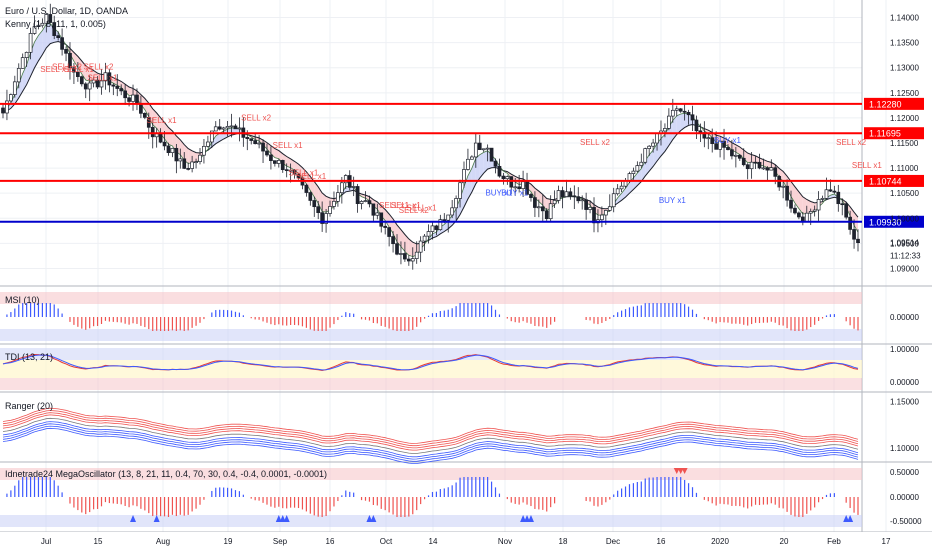 The height and width of the screenshot is (550, 932). Describe the element at coordinates (163, 541) in the screenshot. I see `x-tick-label: Aug` at that location.